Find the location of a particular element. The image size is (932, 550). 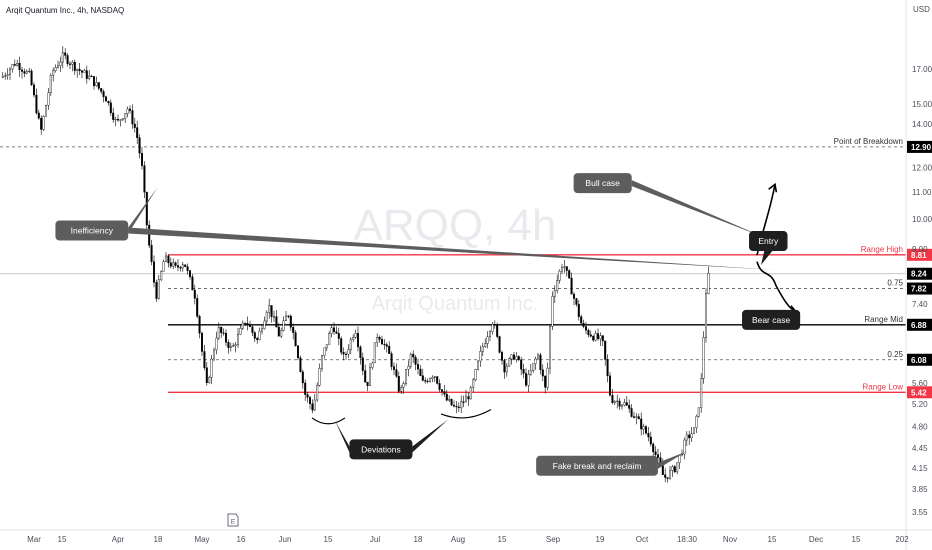

level-label: Point of Breakdown is located at coordinates (868, 141).